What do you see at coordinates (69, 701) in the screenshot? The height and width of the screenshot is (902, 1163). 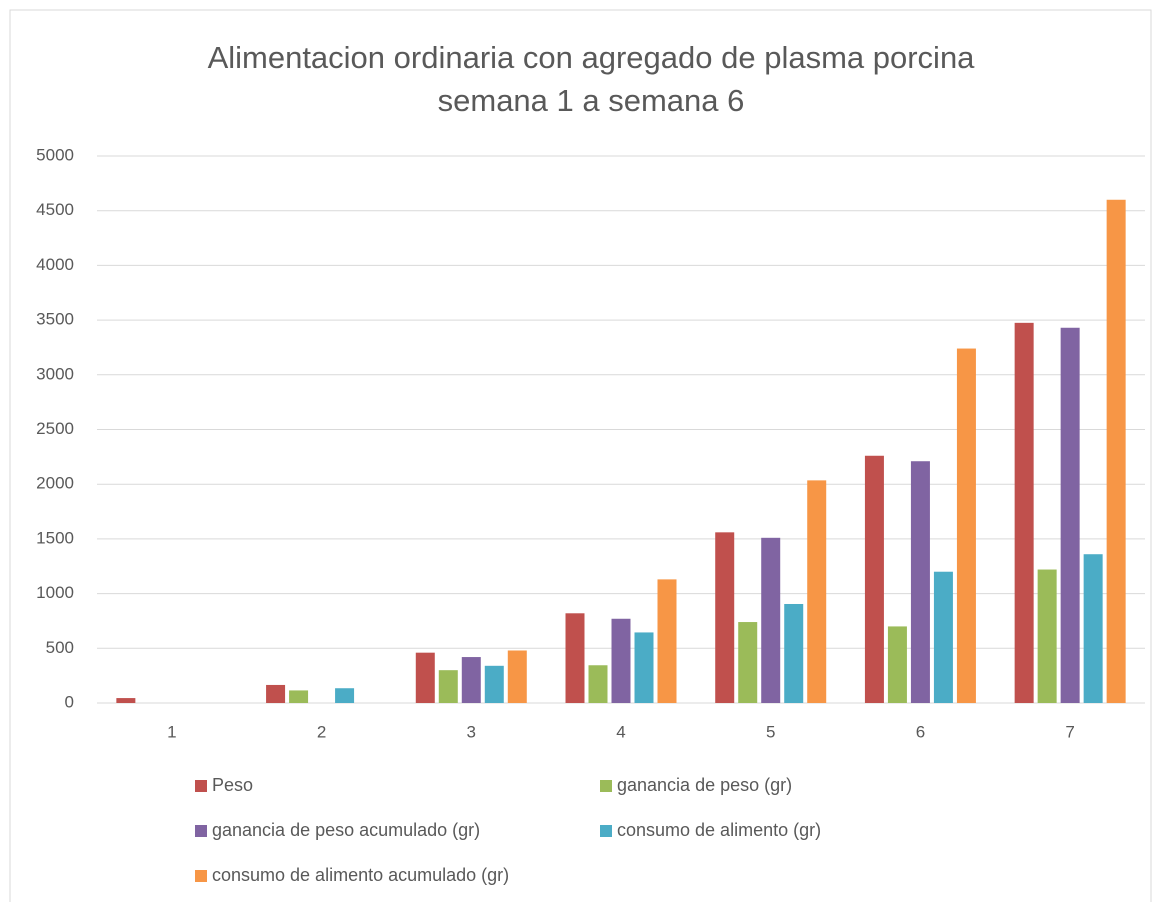 I see `y-tick-label: 0` at bounding box center [69, 701].